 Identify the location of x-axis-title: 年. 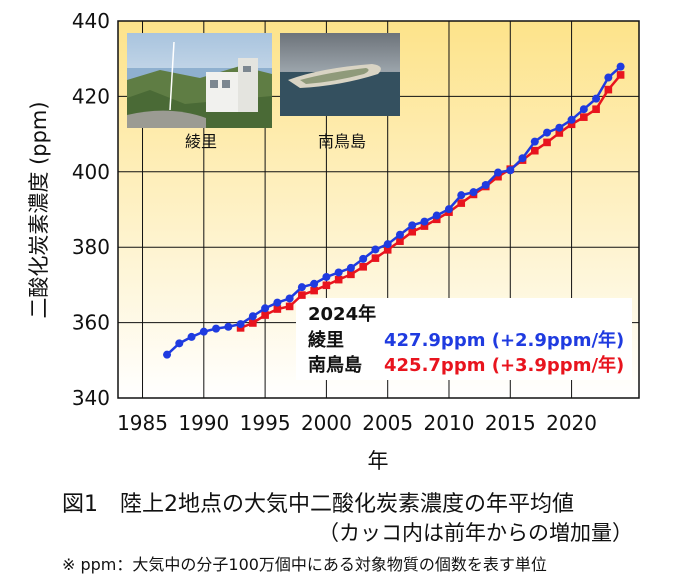
(378, 461).